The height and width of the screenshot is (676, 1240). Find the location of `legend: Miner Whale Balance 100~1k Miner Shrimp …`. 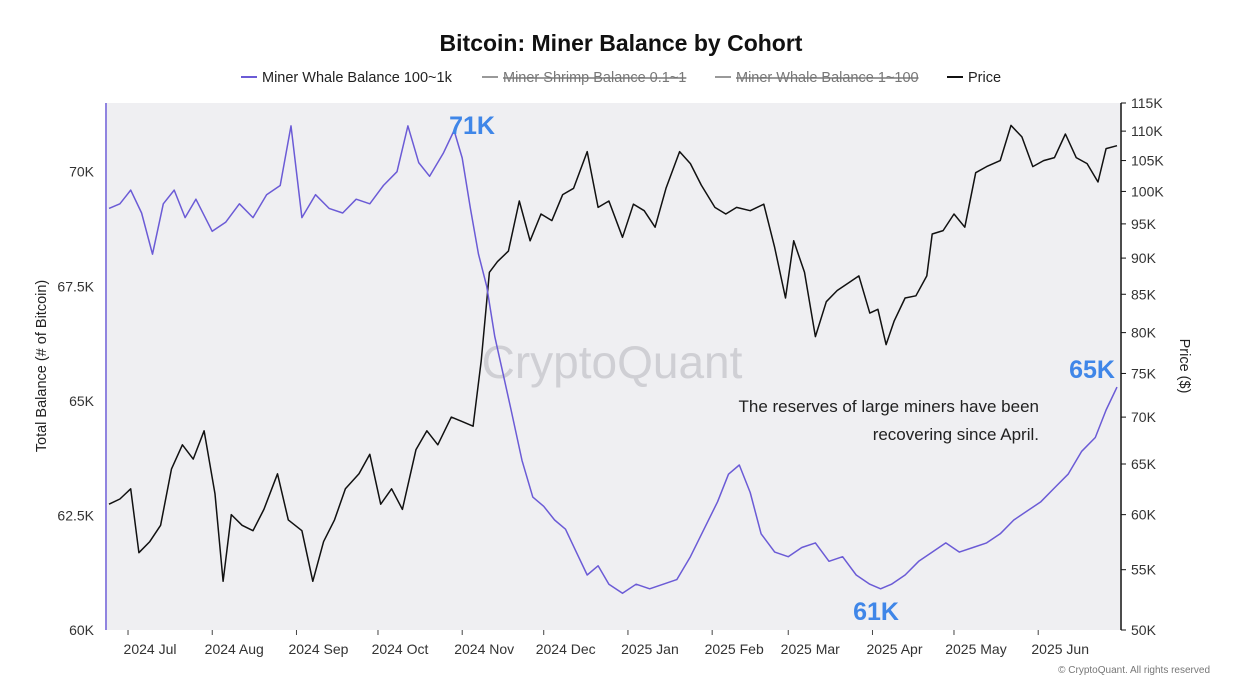

legend: Miner Whale Balance 100~1k Miner Shrimp … is located at coordinates (621, 78).